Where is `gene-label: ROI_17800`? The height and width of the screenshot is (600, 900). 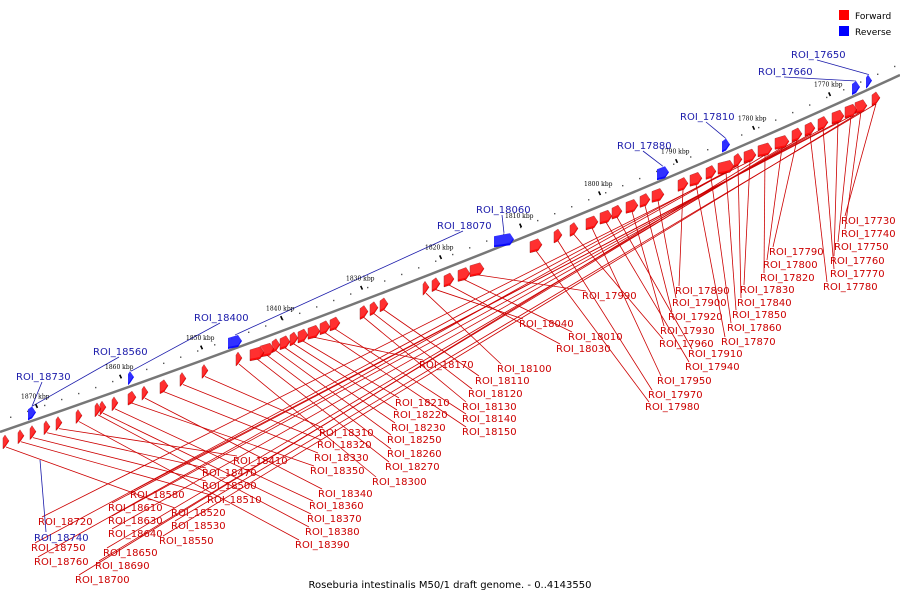
gene-label: ROI_17800 is located at coordinates (790, 265).